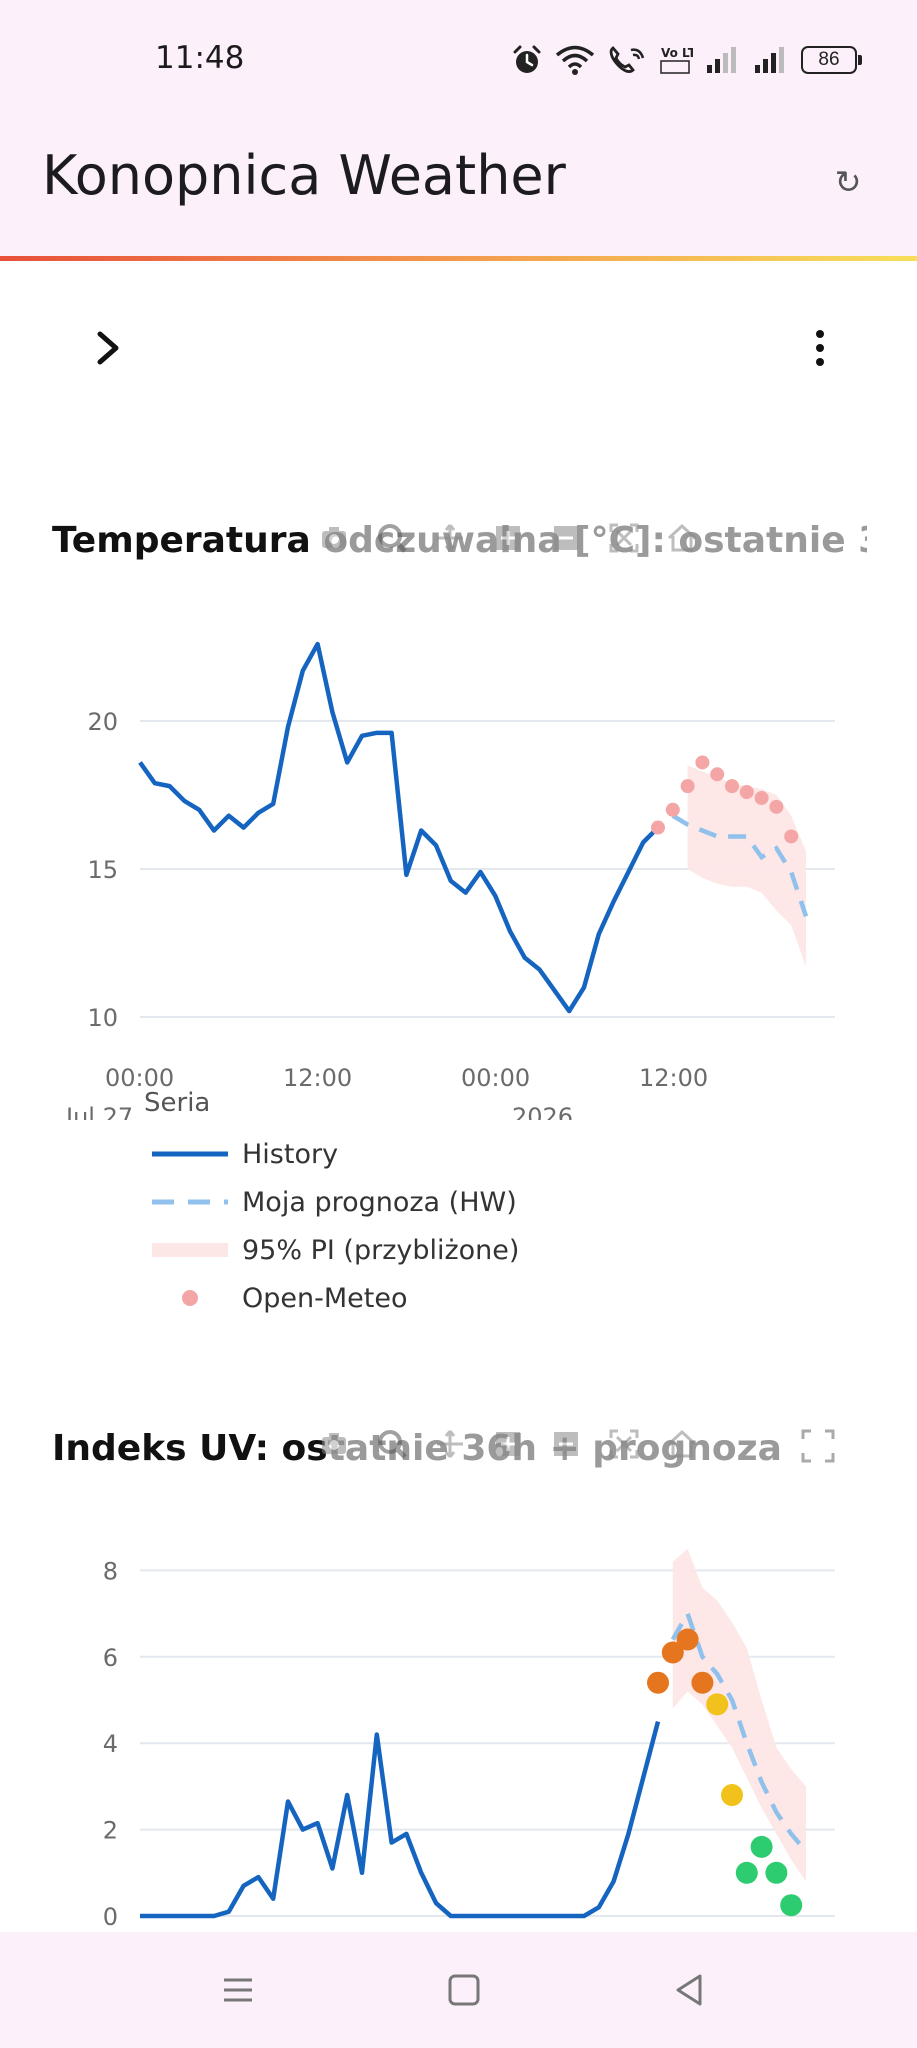 The height and width of the screenshot is (2048, 917). I want to click on y-tick-label: 10, so click(102, 1018).